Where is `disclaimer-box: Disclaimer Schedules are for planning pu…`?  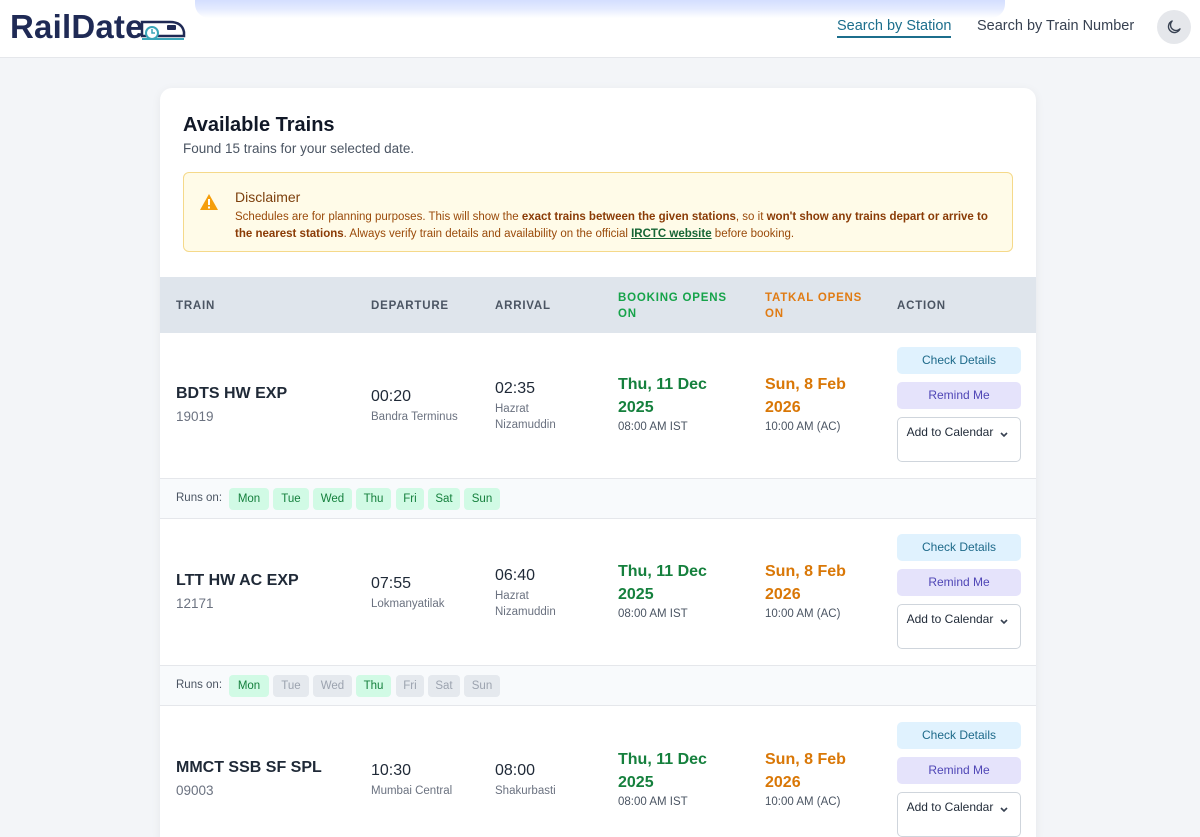 disclaimer-box: Disclaimer Schedules are for planning pu… is located at coordinates (598, 212).